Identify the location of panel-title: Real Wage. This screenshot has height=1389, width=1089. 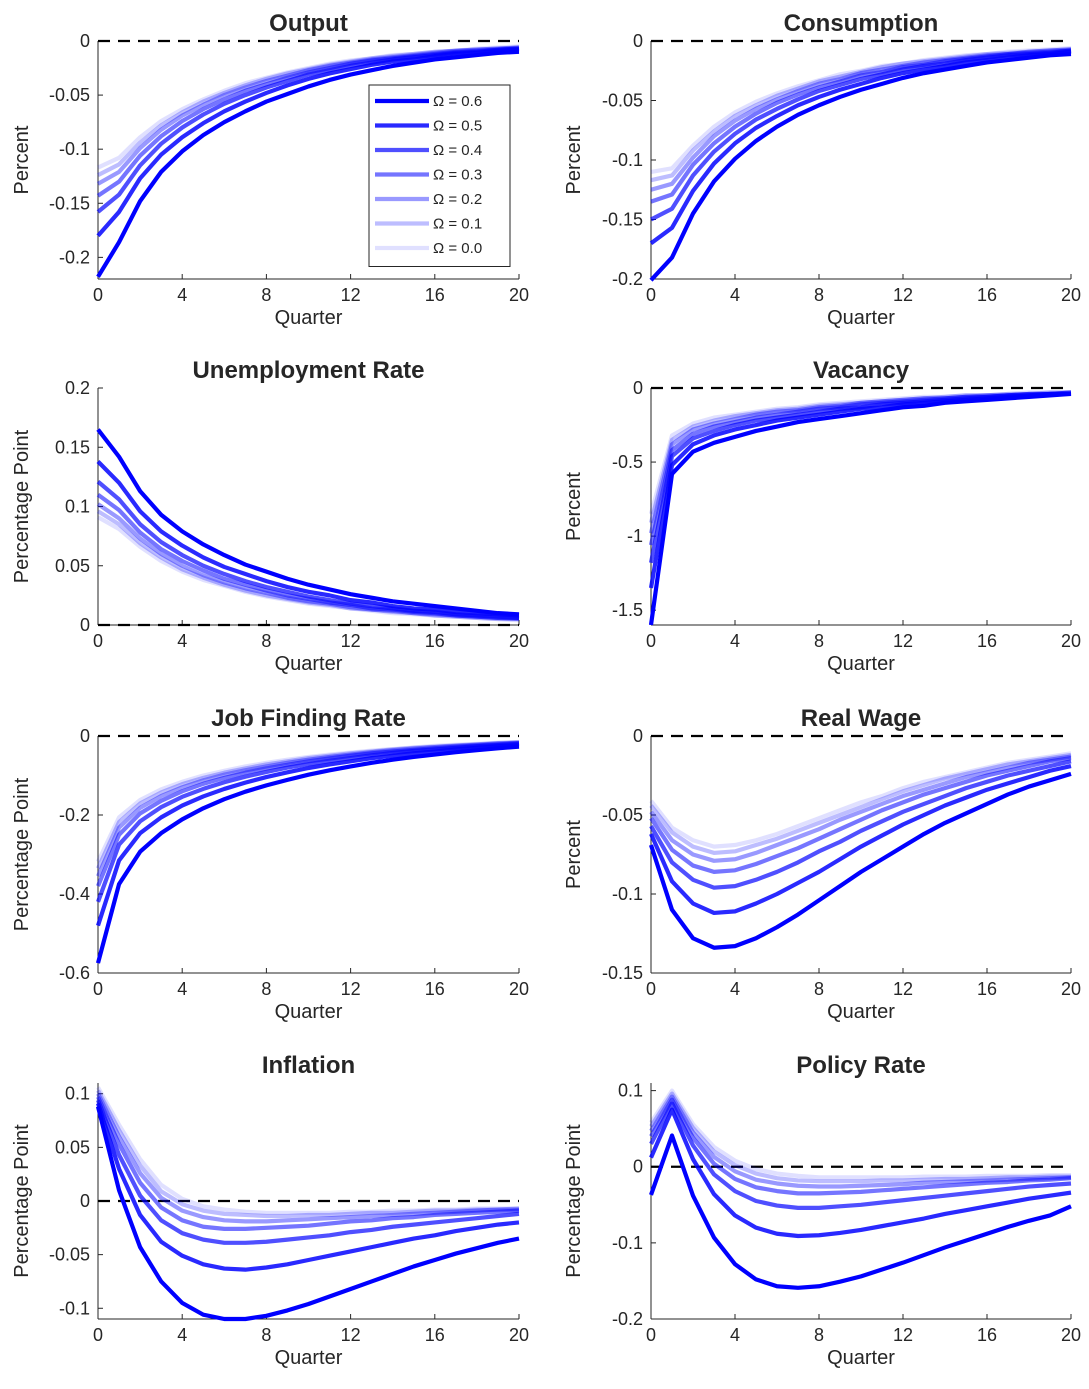
(861, 718).